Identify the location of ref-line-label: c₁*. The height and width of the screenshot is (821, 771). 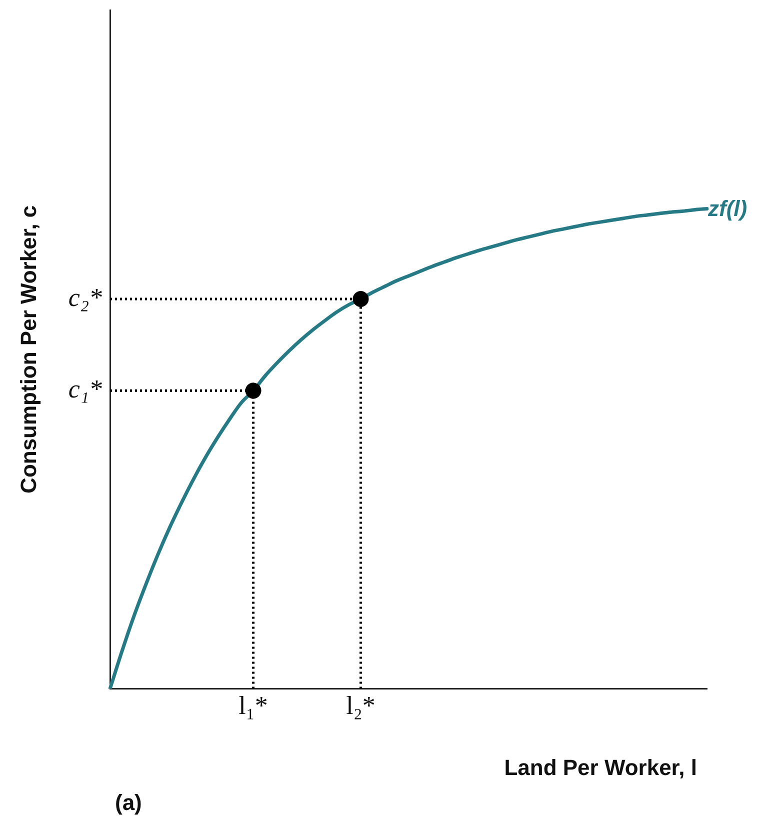
(85, 389).